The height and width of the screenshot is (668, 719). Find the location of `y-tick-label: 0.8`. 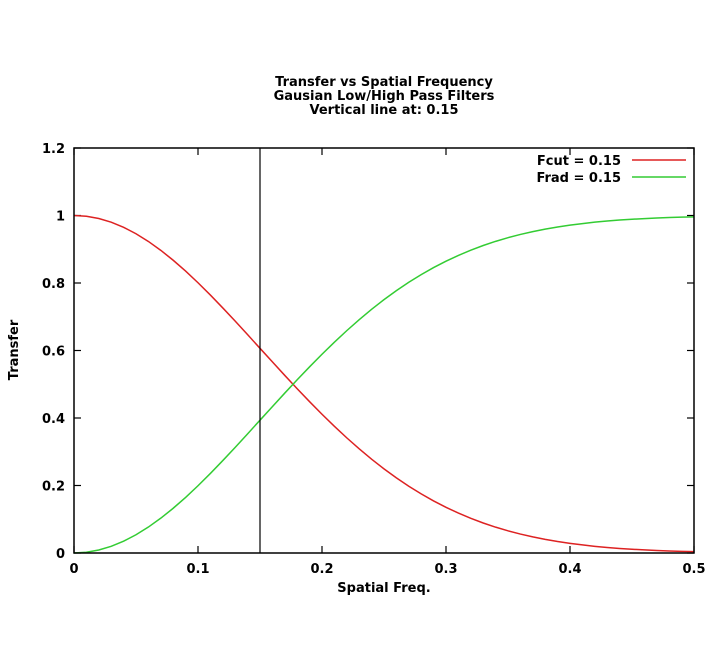

y-tick-label: 0.8 is located at coordinates (53, 284).